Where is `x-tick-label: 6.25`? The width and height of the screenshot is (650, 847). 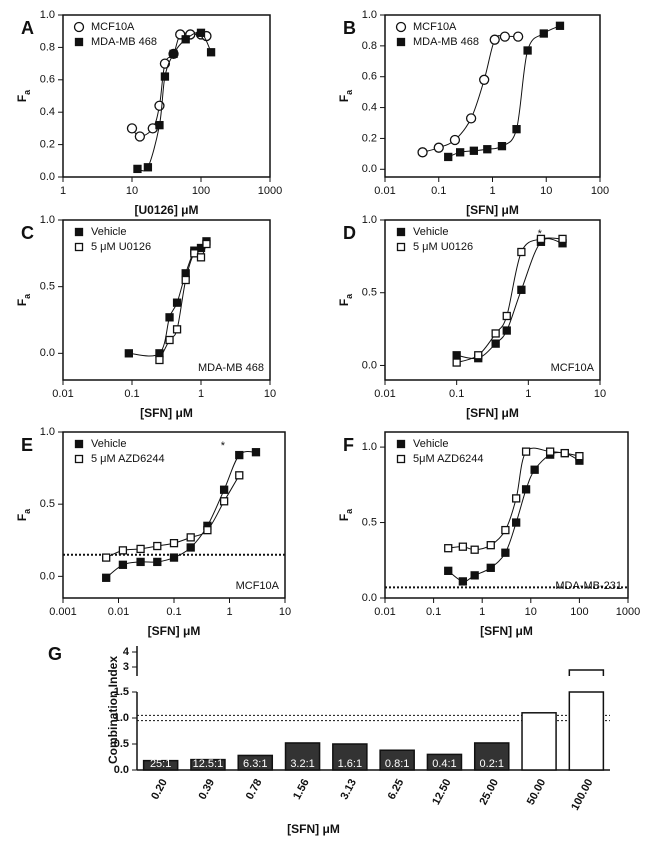 x-tick-label: 6.25 is located at coordinates (396, 789).